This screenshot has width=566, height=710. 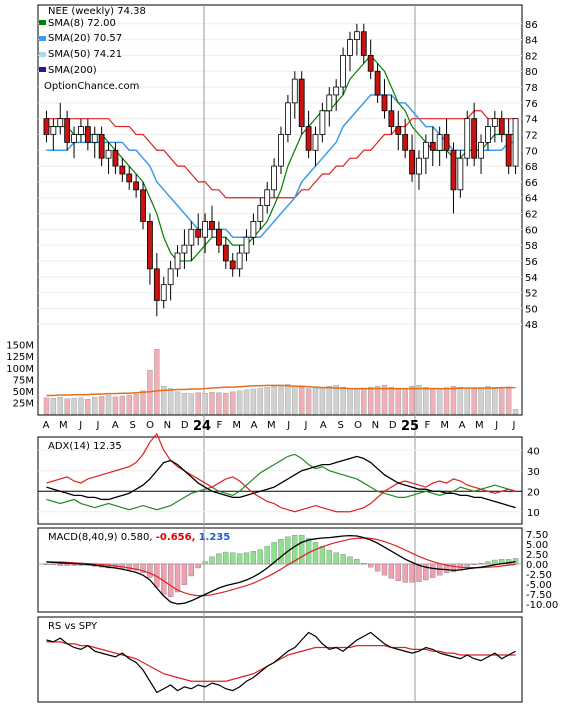 What do you see at coordinates (531, 88) in the screenshot?
I see `price-tick-label: 78` at bounding box center [531, 88].